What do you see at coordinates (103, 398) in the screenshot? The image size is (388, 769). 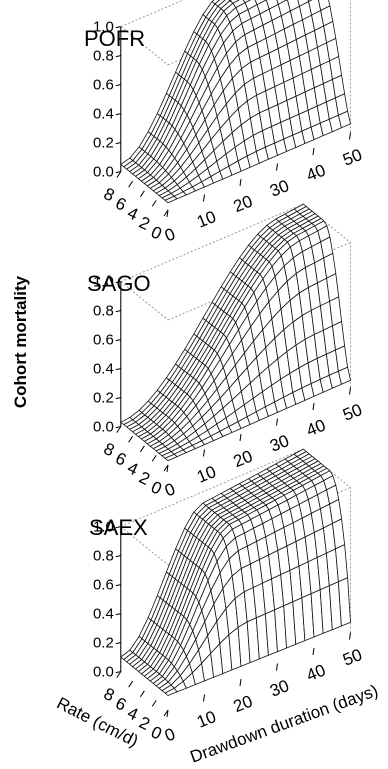 I see `z-tick-label: 0.2` at bounding box center [103, 398].